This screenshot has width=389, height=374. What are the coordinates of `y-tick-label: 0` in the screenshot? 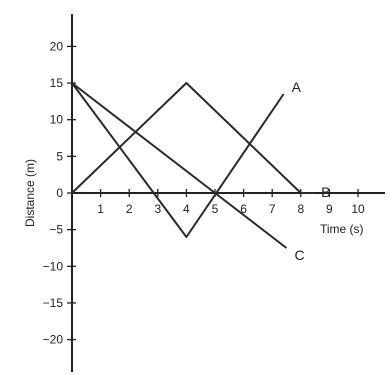 It's located at (59, 193).